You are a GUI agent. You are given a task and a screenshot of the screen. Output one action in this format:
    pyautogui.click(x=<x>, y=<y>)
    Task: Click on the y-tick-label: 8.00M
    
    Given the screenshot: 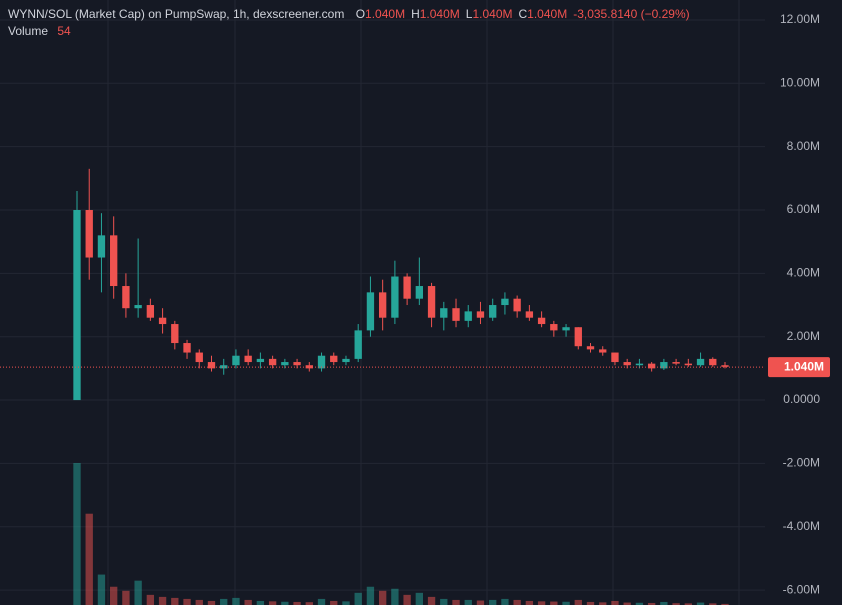 What is the action you would take?
    pyautogui.click(x=803, y=146)
    